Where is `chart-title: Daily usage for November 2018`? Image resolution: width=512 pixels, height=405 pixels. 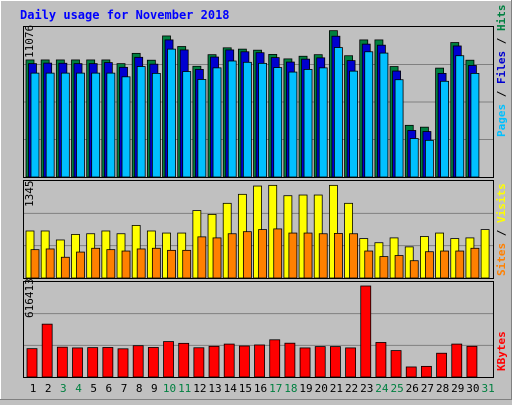
chart-title: Daily usage for November 2018 is located at coordinates (125, 15).